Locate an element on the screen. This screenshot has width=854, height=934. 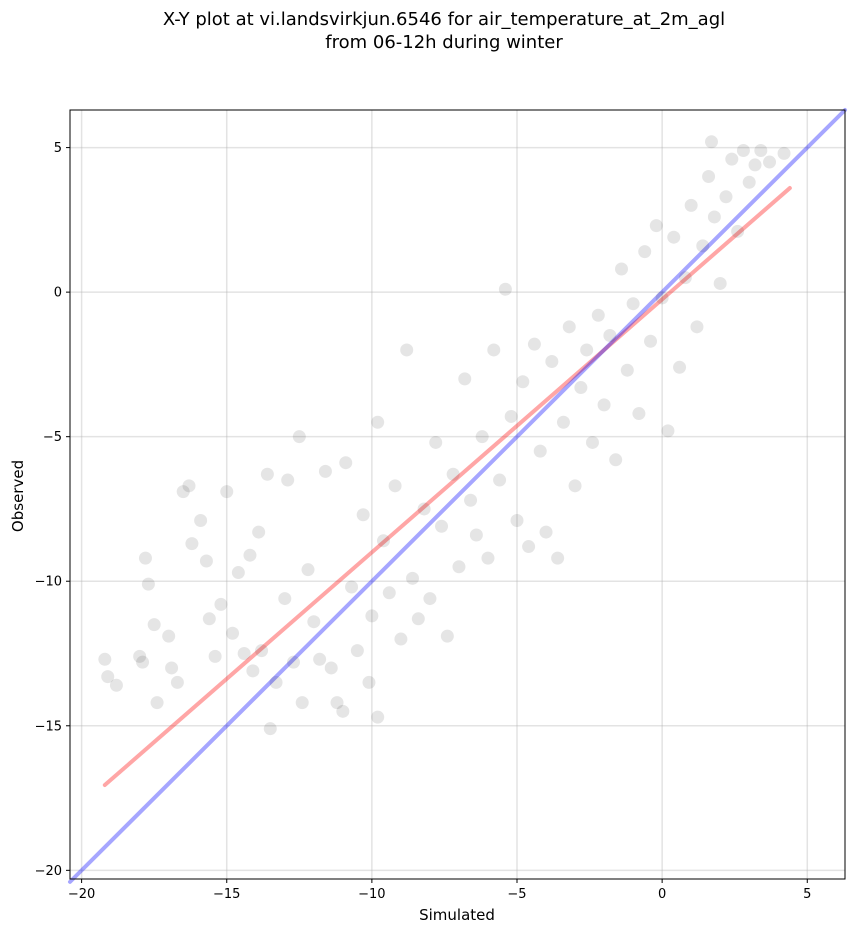
x-axis-ticks: −20 −15 −10 −5 0 5 is located at coordinates (439, 890).